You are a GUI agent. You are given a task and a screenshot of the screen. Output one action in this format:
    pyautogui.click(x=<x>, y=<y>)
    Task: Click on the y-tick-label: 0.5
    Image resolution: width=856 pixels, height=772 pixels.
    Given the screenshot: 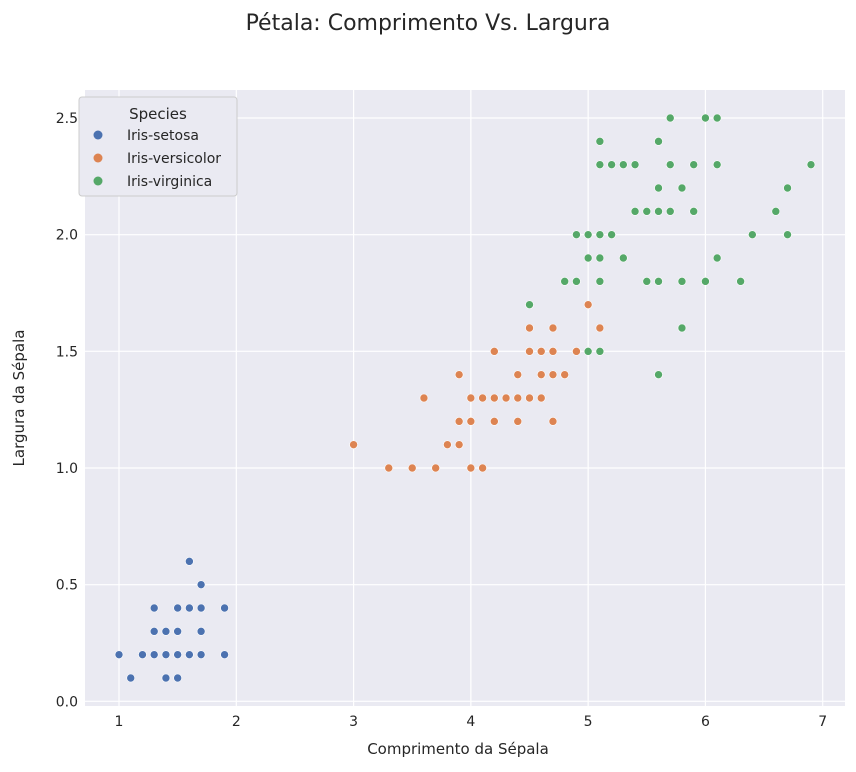 What is the action you would take?
    pyautogui.click(x=67, y=586)
    